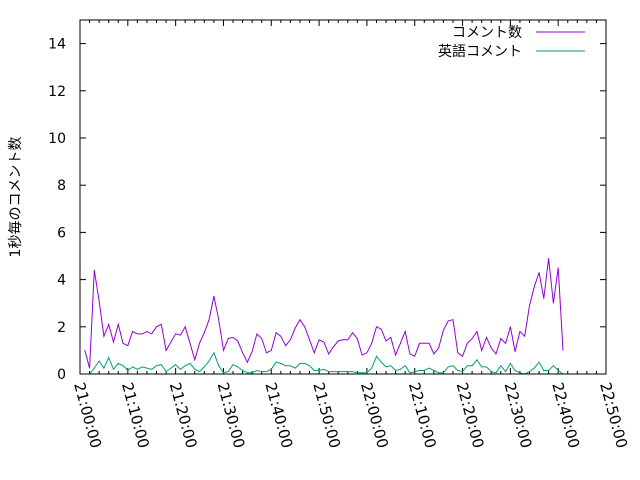 The image size is (640, 480). I want to click on x-tick-label: 22:10:00, so click(422, 415).